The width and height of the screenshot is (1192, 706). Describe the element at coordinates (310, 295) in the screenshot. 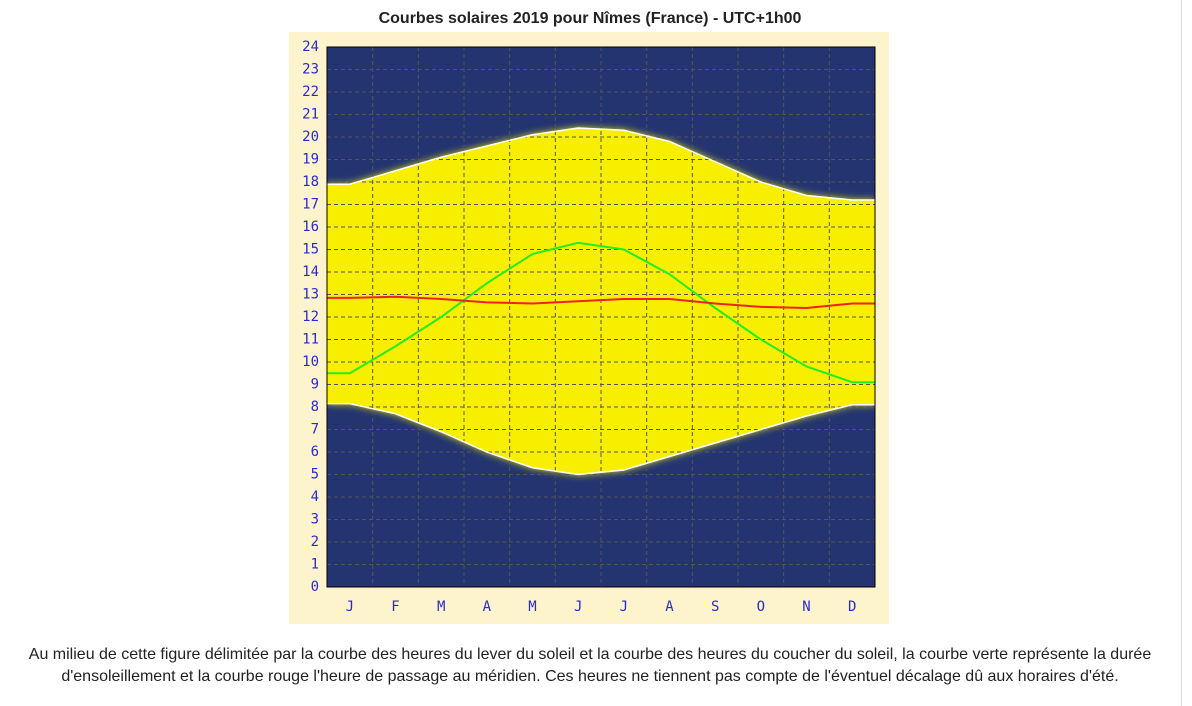

I see `y-tick-label: 13` at that location.